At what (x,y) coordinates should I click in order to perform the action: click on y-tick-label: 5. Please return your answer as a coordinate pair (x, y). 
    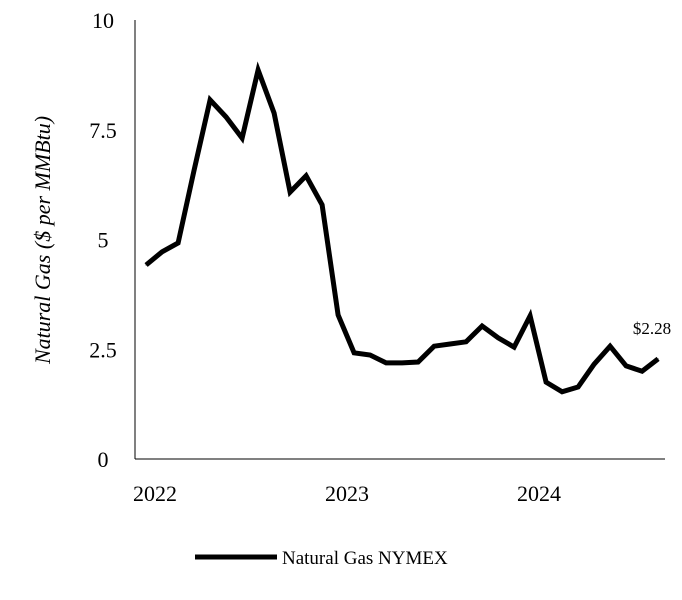
    Looking at the image, I should click on (103, 240).